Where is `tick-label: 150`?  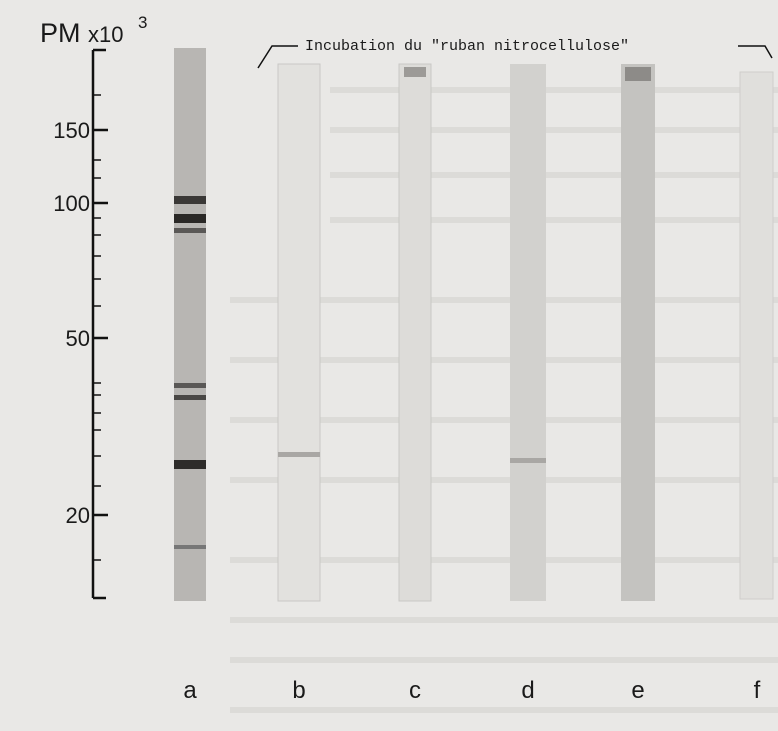 tick-label: 150 is located at coordinates (71, 130).